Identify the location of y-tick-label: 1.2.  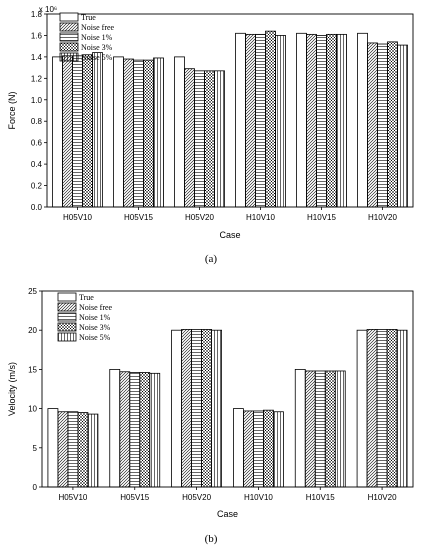
(37, 78).